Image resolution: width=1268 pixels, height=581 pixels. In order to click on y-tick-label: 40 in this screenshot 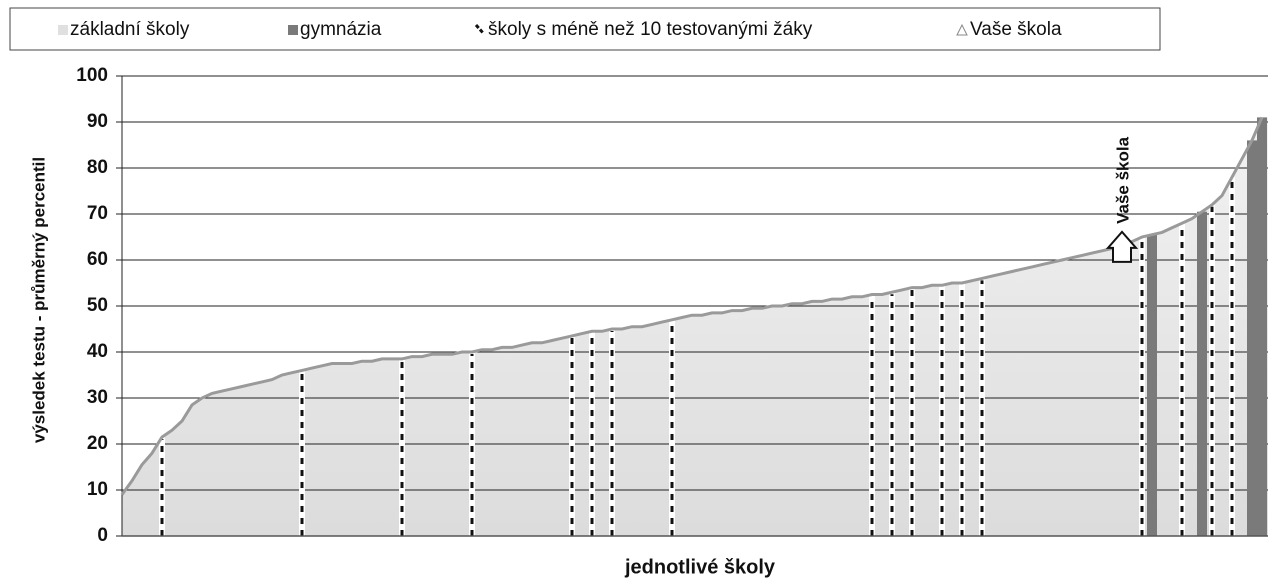, I will do `click(97, 351)`.